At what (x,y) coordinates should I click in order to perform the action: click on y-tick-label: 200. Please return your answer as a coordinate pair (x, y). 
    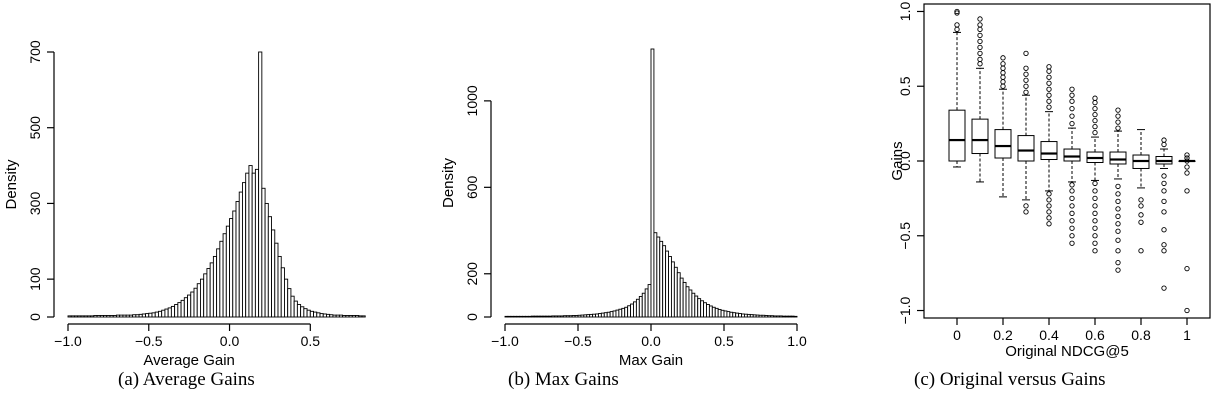
    Looking at the image, I should click on (472, 274).